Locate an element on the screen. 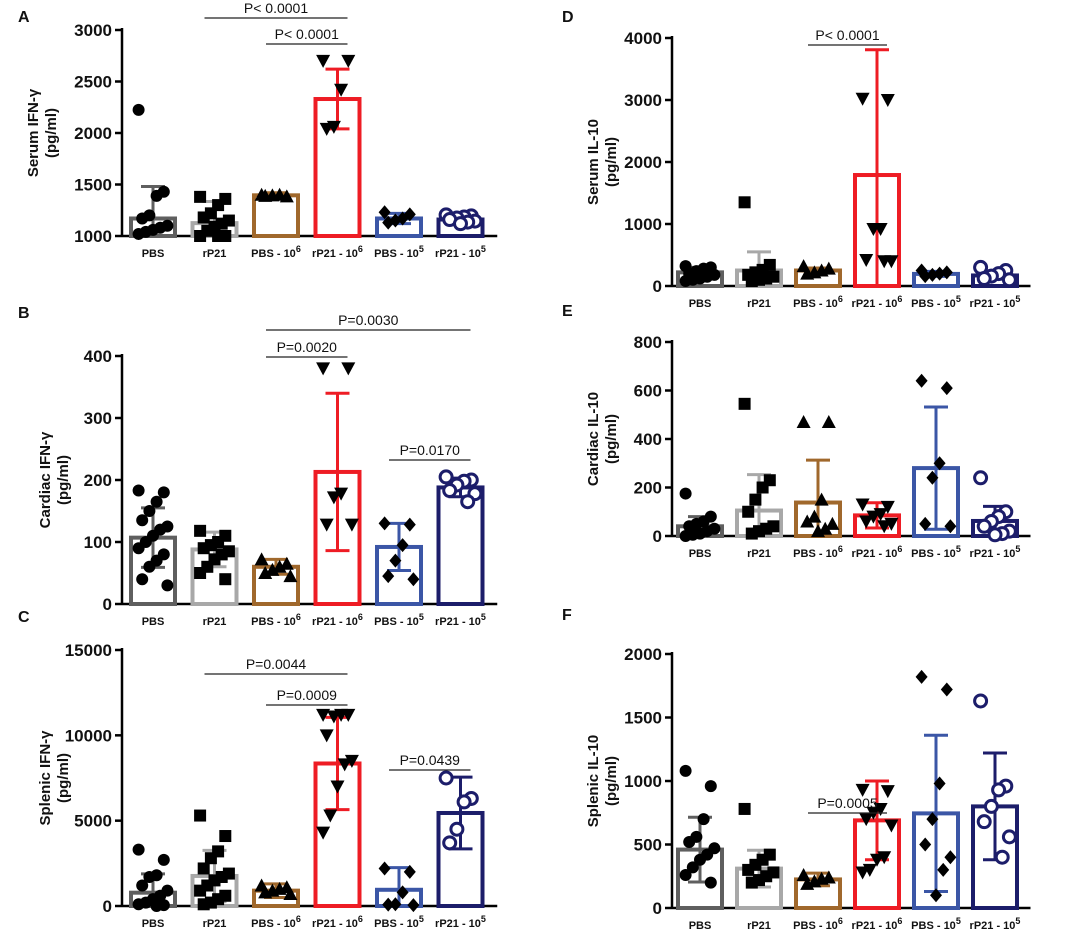 Image resolution: width=1084 pixels, height=937 pixels. y-axis-label: Splenic IL-10 is located at coordinates (593, 781).